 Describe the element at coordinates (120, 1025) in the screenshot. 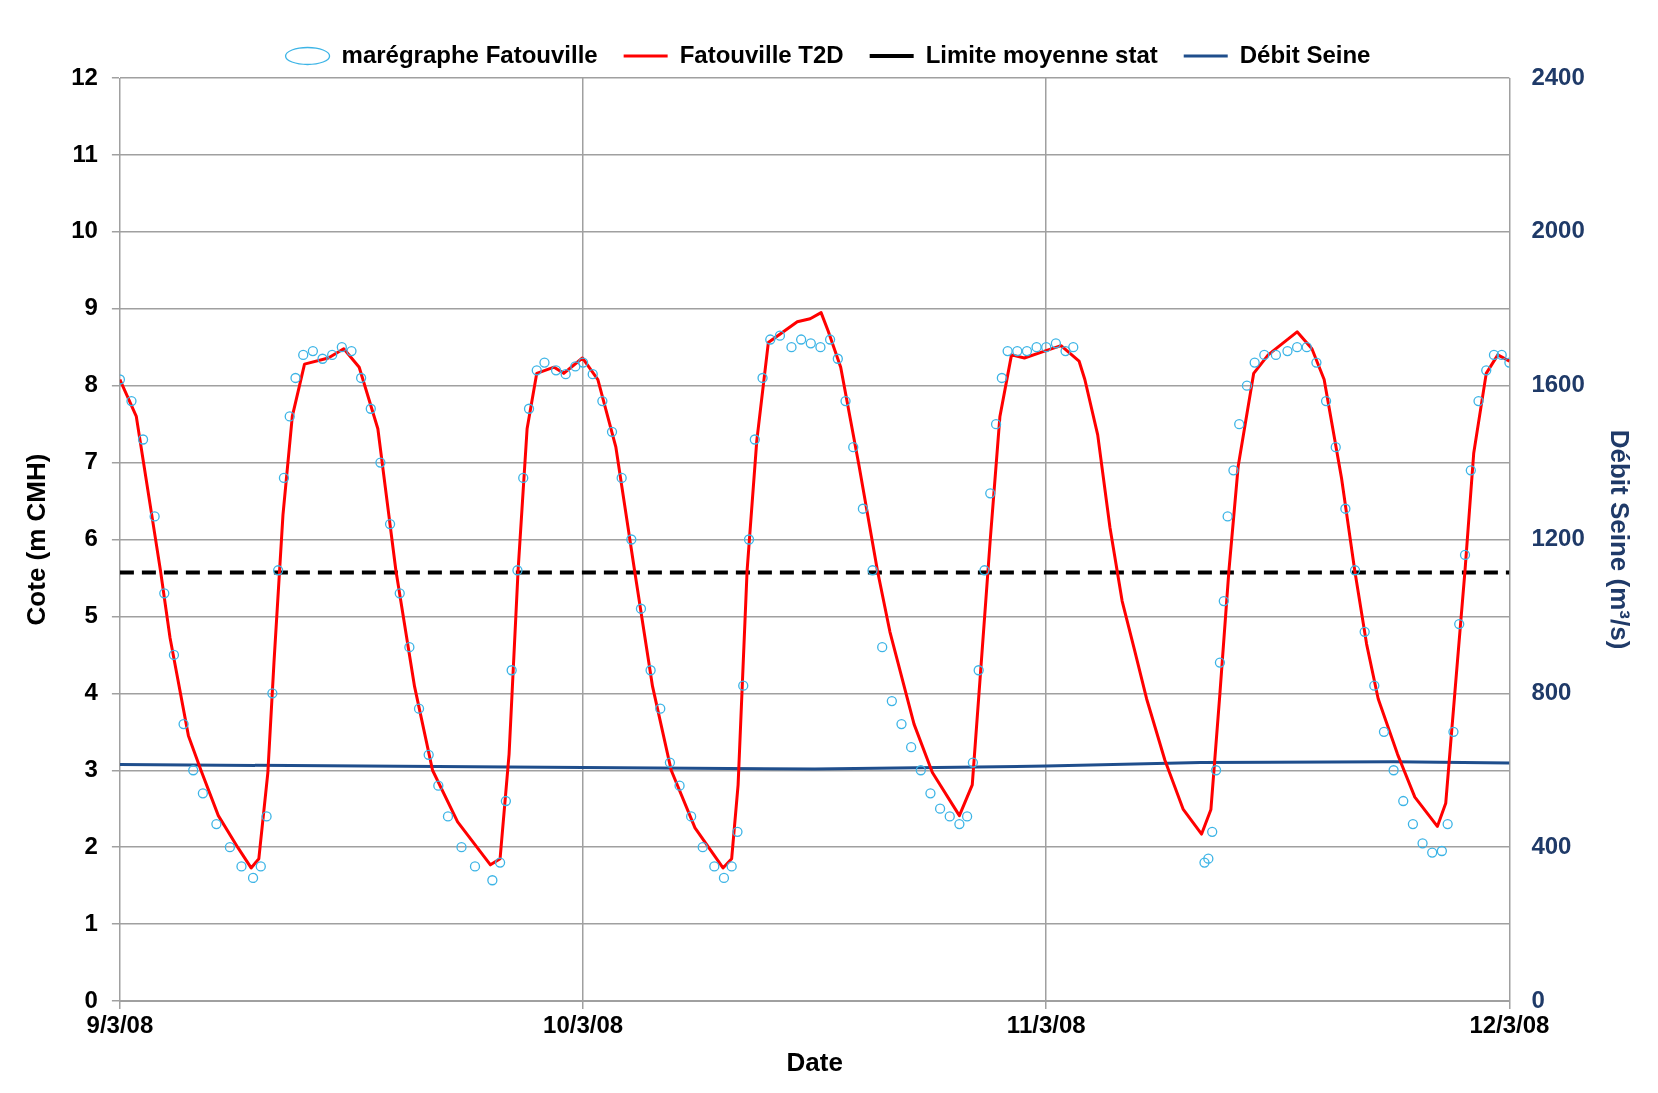

I see `x-tick-label: 9/3/08` at that location.